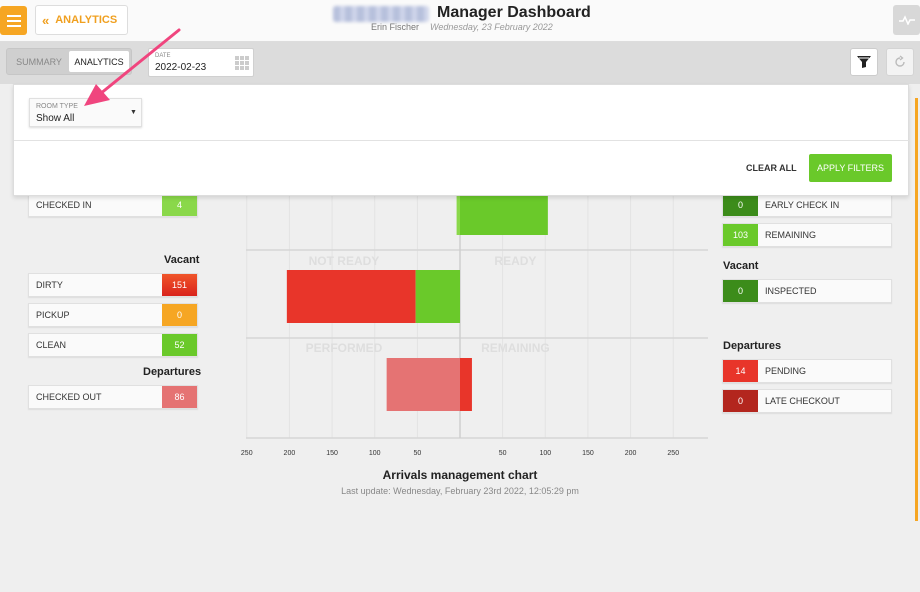  What do you see at coordinates (740, 205) in the screenshot?
I see `early-check-in-value: 0` at bounding box center [740, 205].